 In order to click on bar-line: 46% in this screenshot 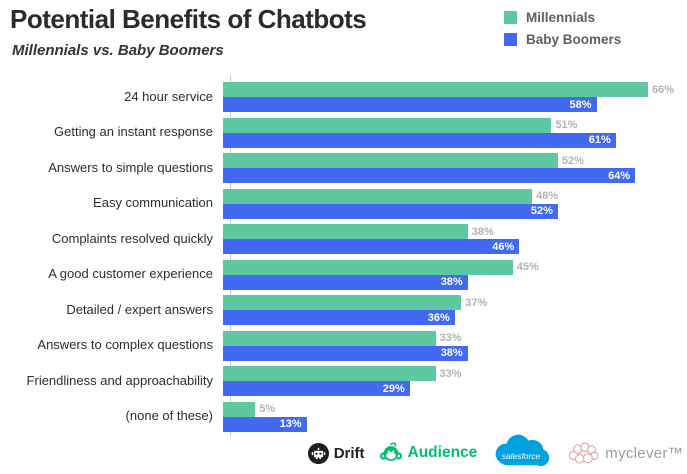, I will do `click(455, 246)`.